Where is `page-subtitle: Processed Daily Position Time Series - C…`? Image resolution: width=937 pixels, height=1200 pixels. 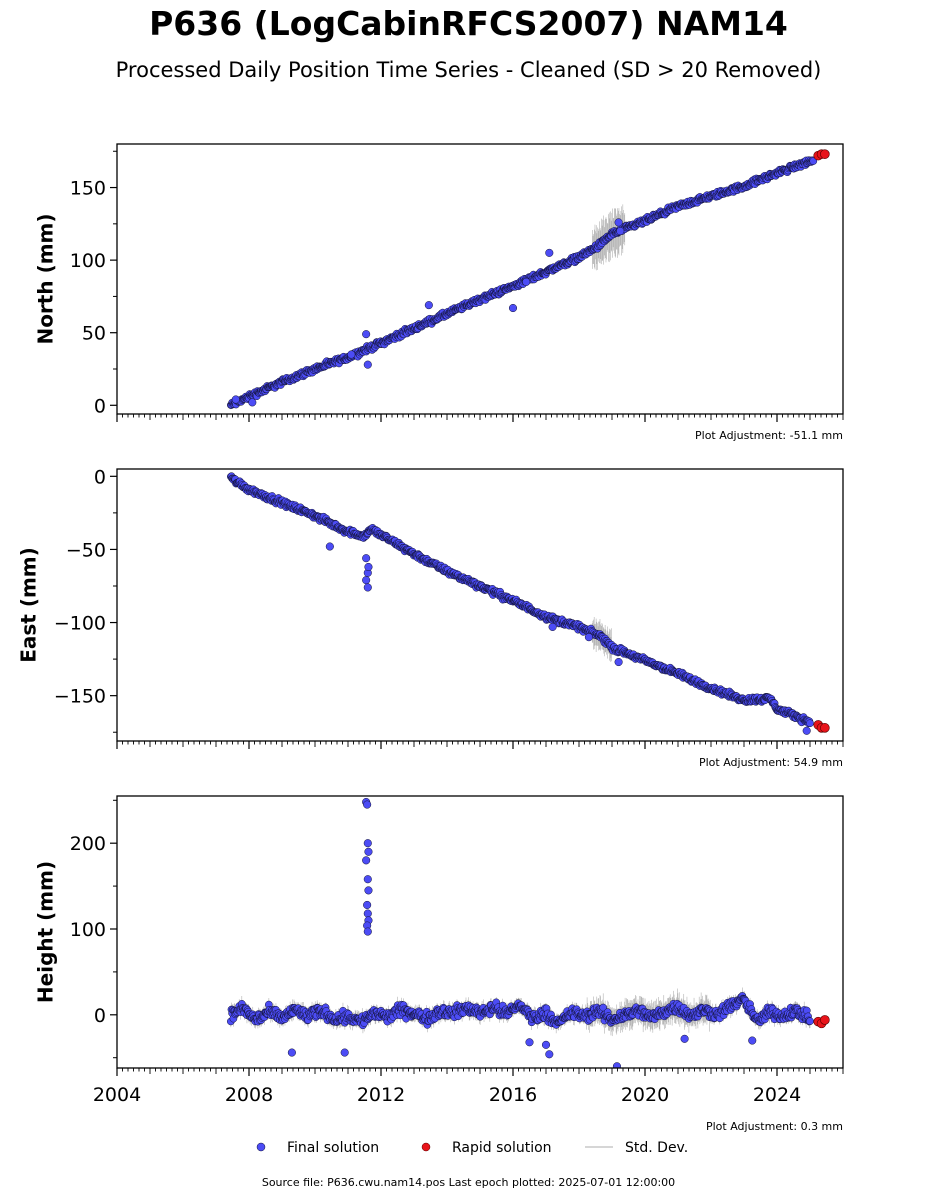 page-subtitle: Processed Daily Position Time Series - C… is located at coordinates (468, 70).